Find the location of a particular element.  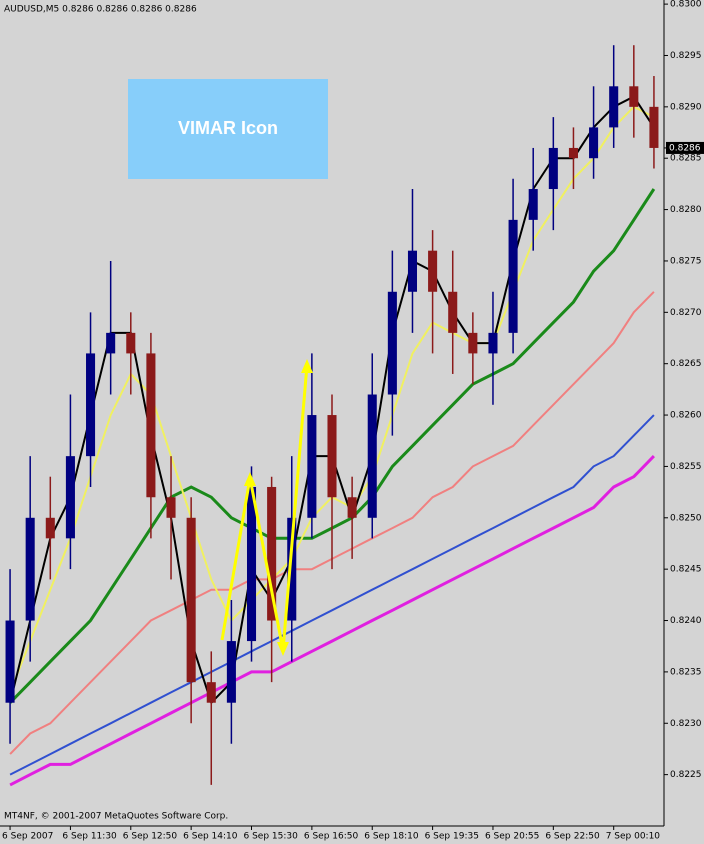

last-price-label: 0.8286 is located at coordinates (685, 148).